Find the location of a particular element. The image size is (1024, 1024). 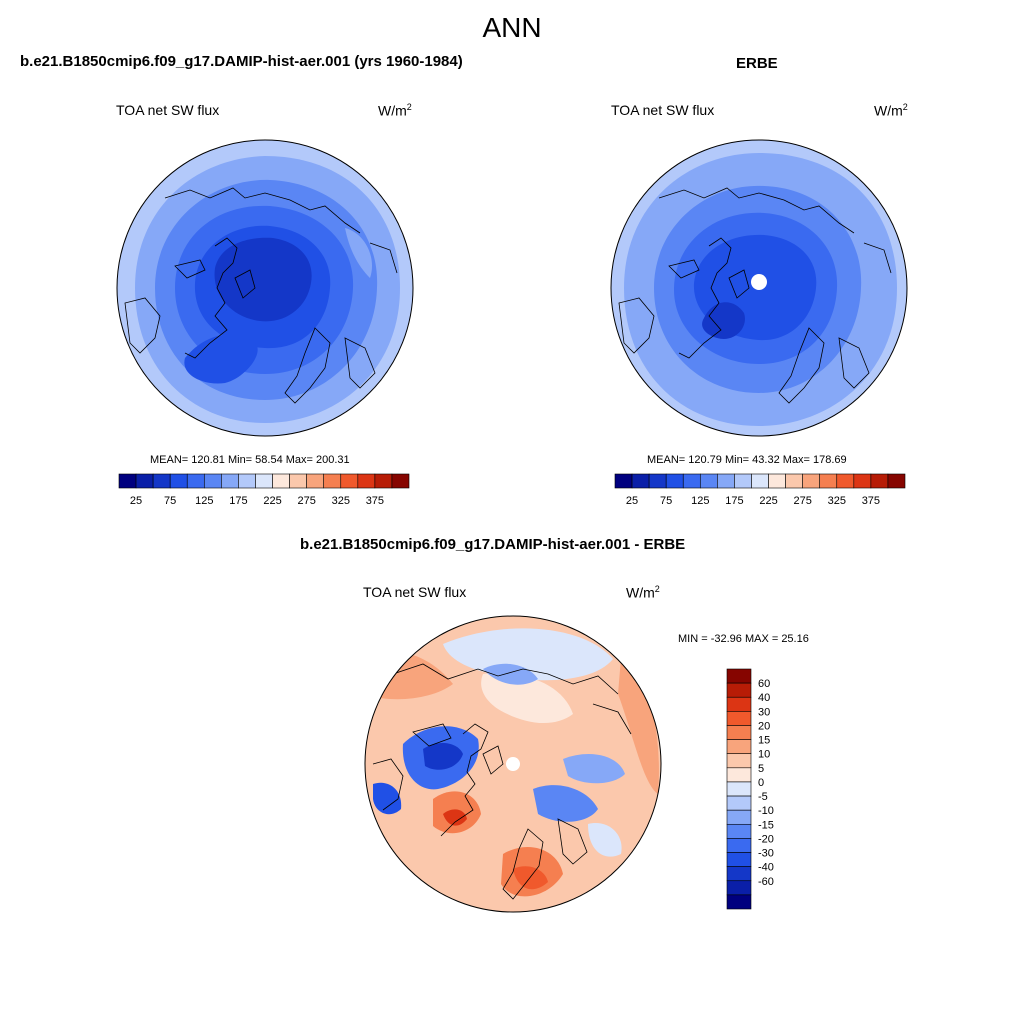

model-units-label: W/m2 is located at coordinates (395, 110).